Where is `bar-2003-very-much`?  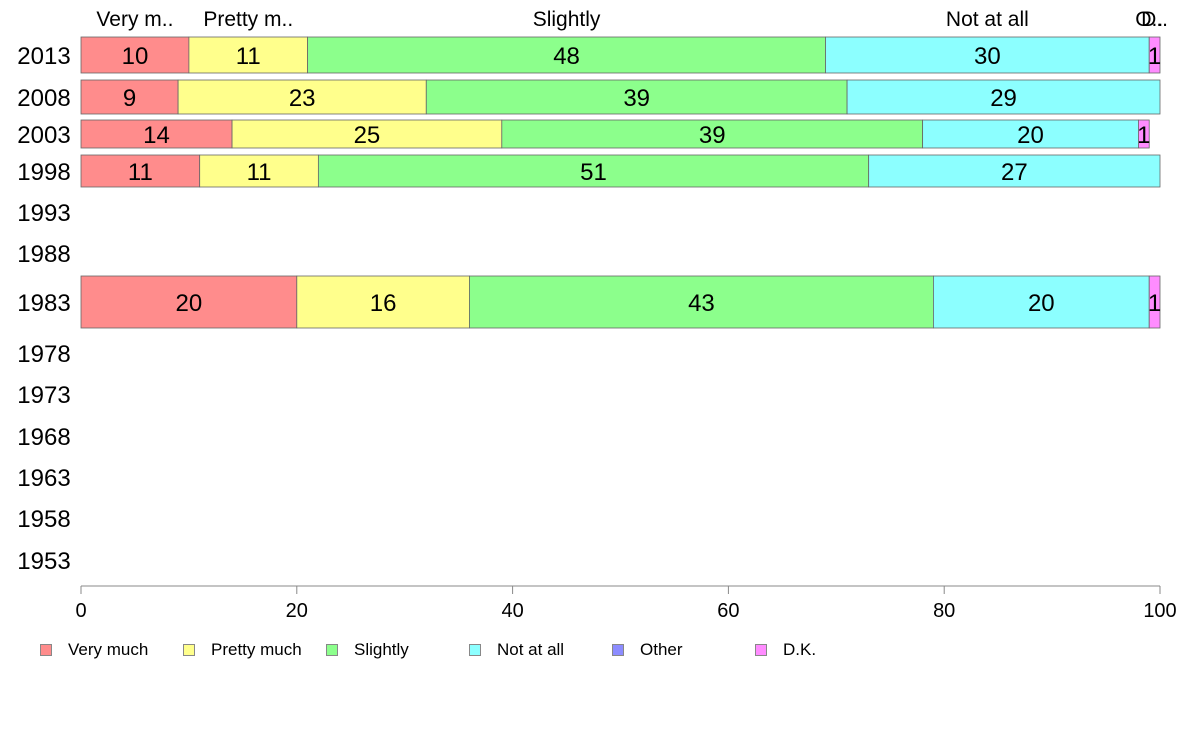
bar-2003-very-much is located at coordinates (156, 134).